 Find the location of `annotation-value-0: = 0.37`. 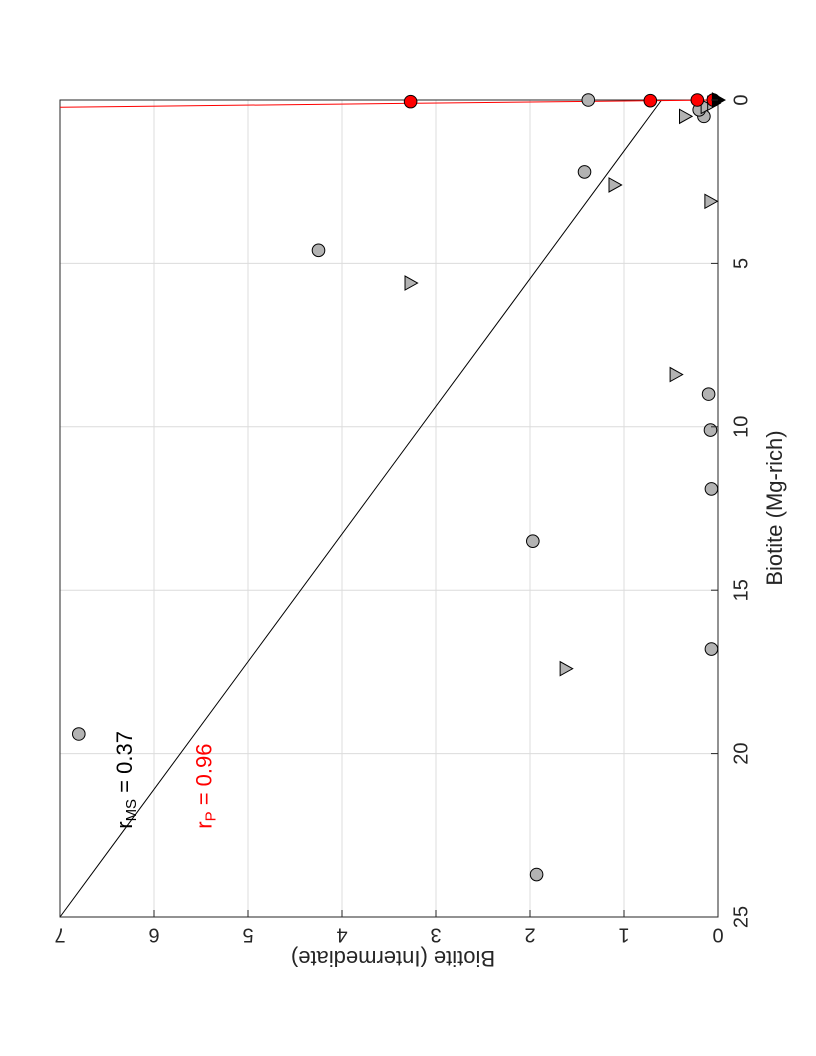

annotation-value-0: = 0.37 is located at coordinates (124, 765).